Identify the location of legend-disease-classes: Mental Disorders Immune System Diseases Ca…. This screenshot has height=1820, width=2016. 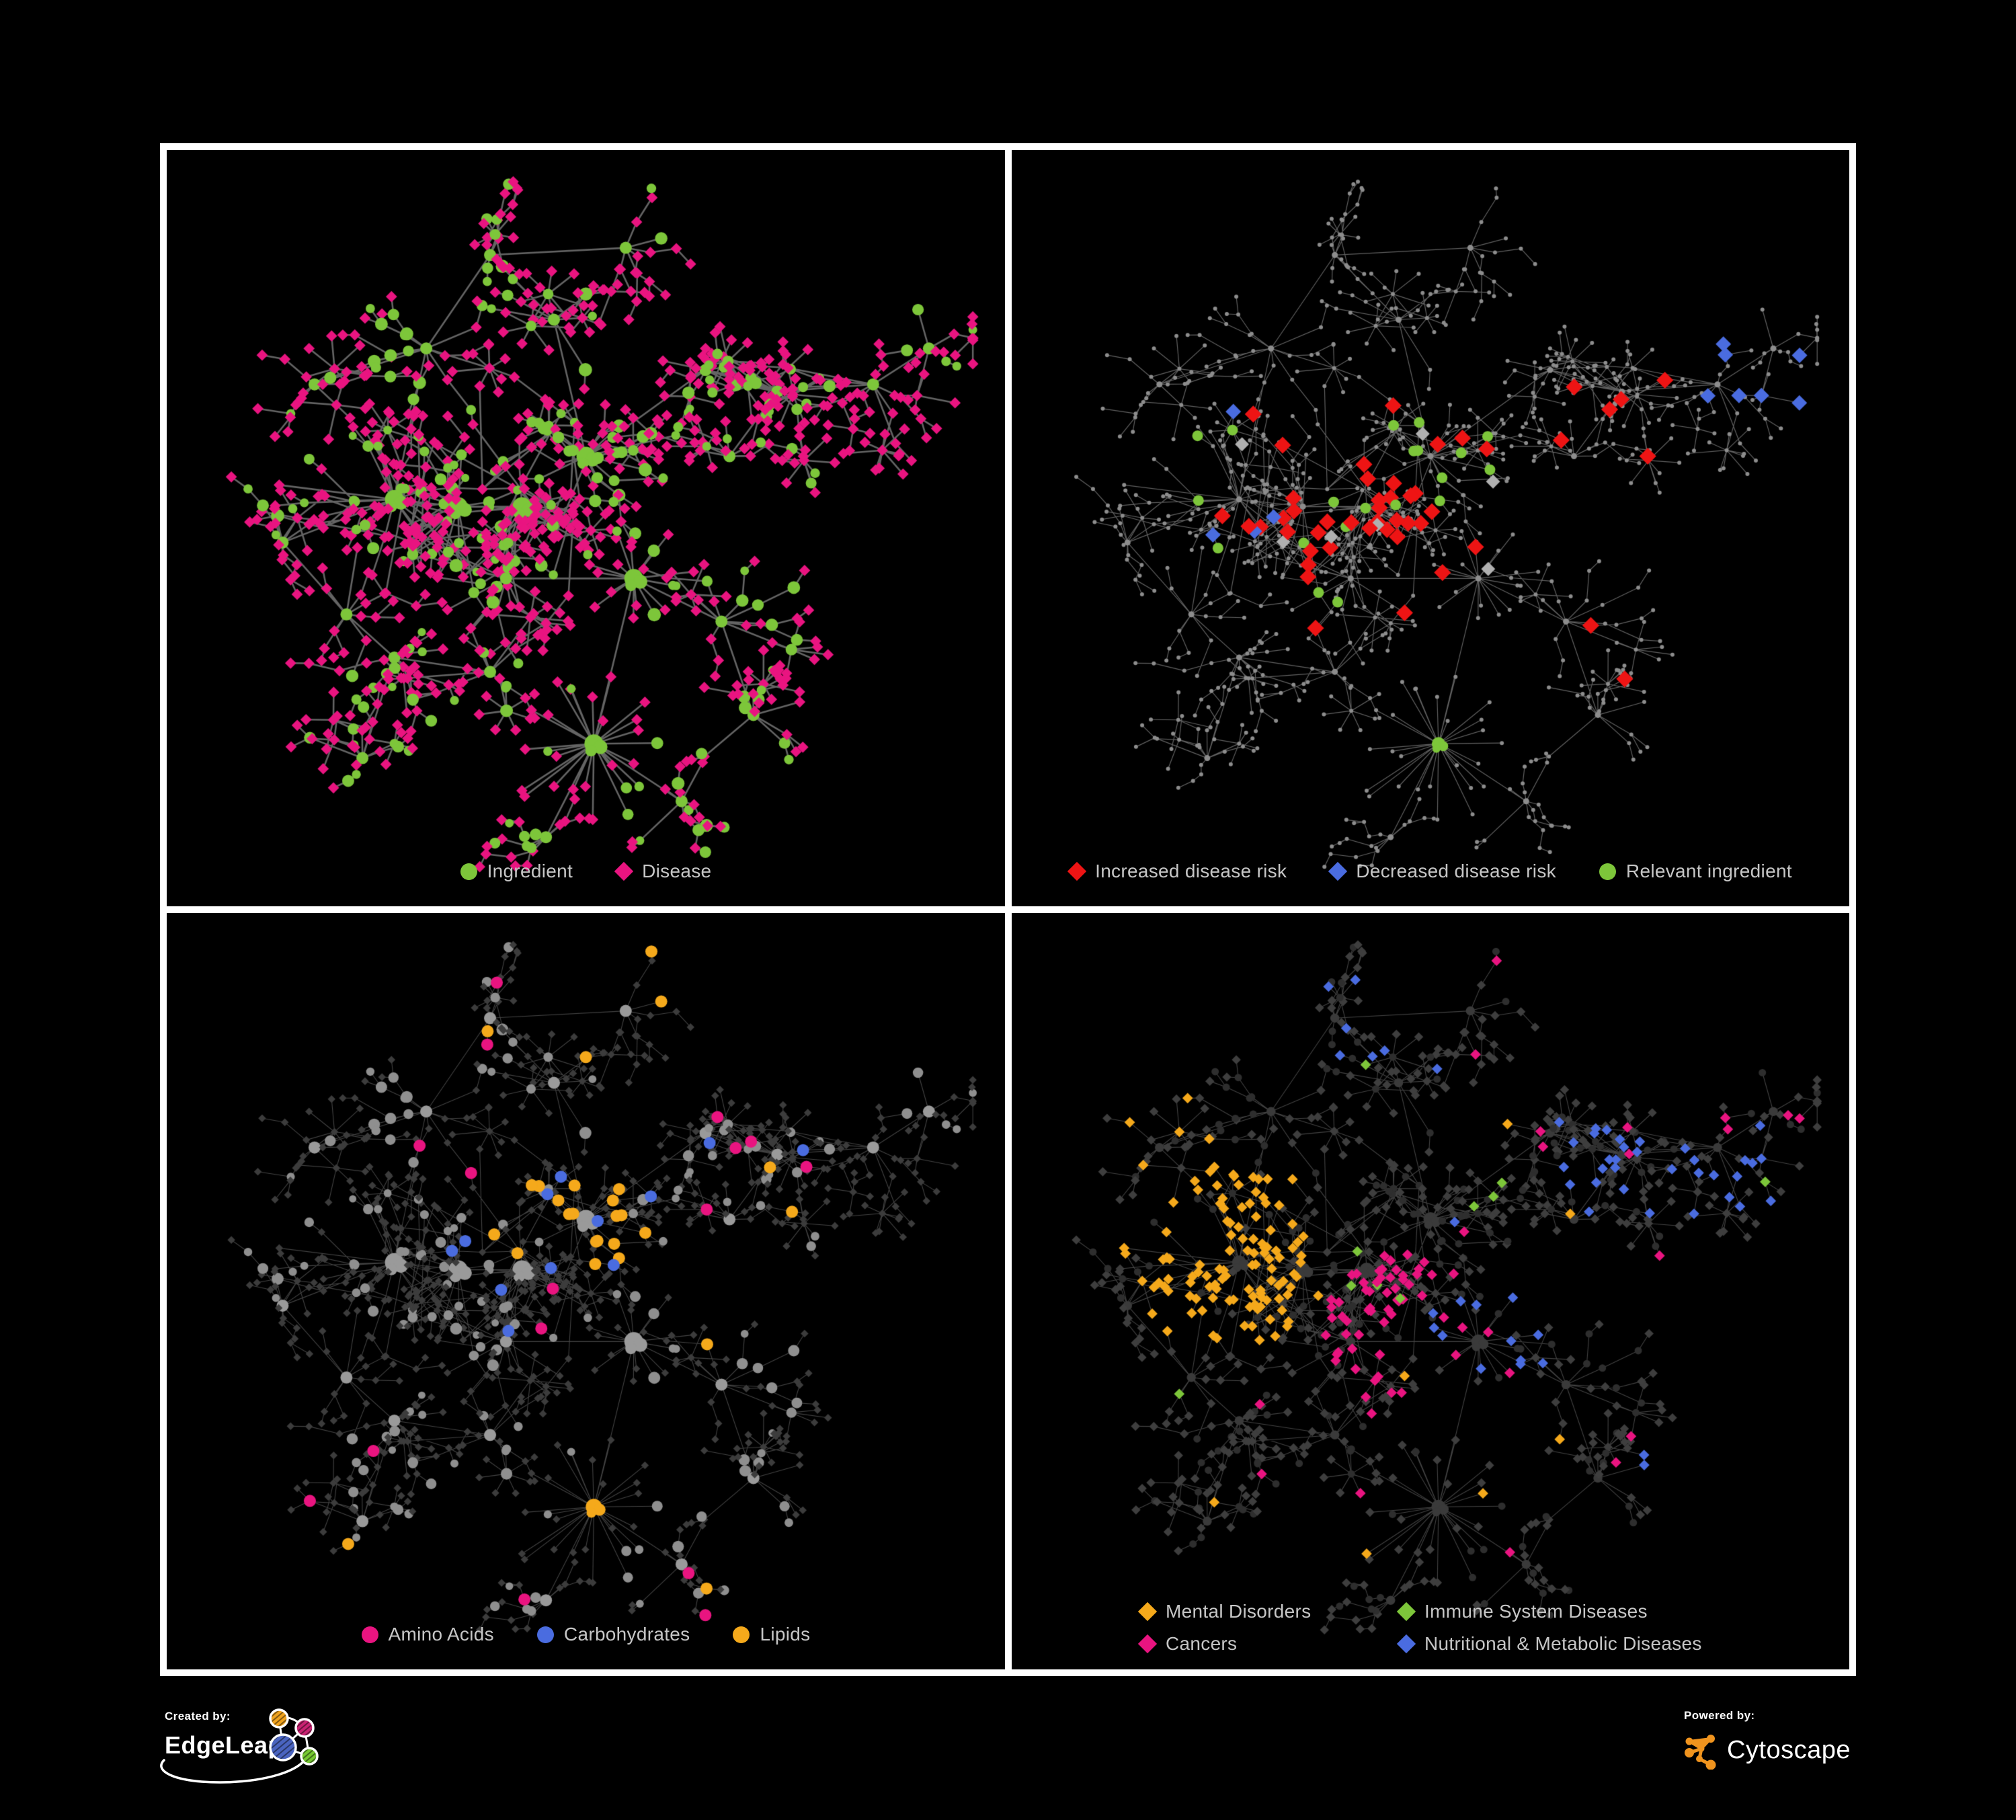
(1430, 1628).